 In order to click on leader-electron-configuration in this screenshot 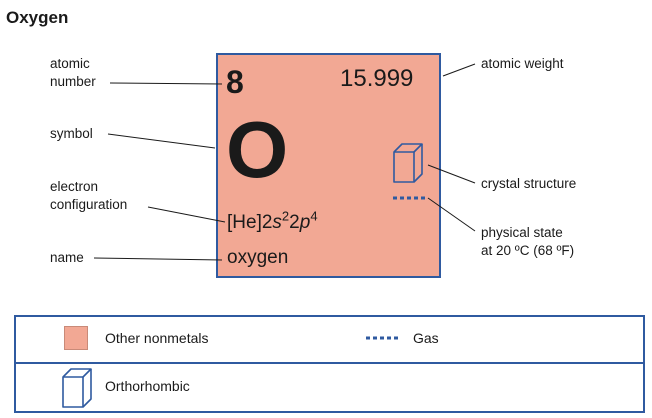, I will do `click(186, 214)`.